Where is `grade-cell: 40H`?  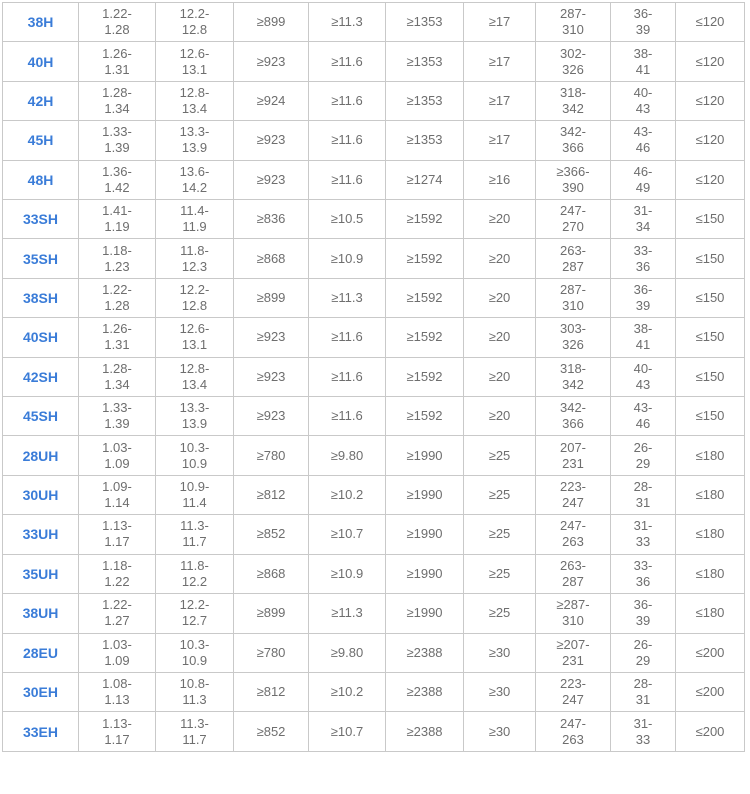
grade-cell: 40H is located at coordinates (40, 61).